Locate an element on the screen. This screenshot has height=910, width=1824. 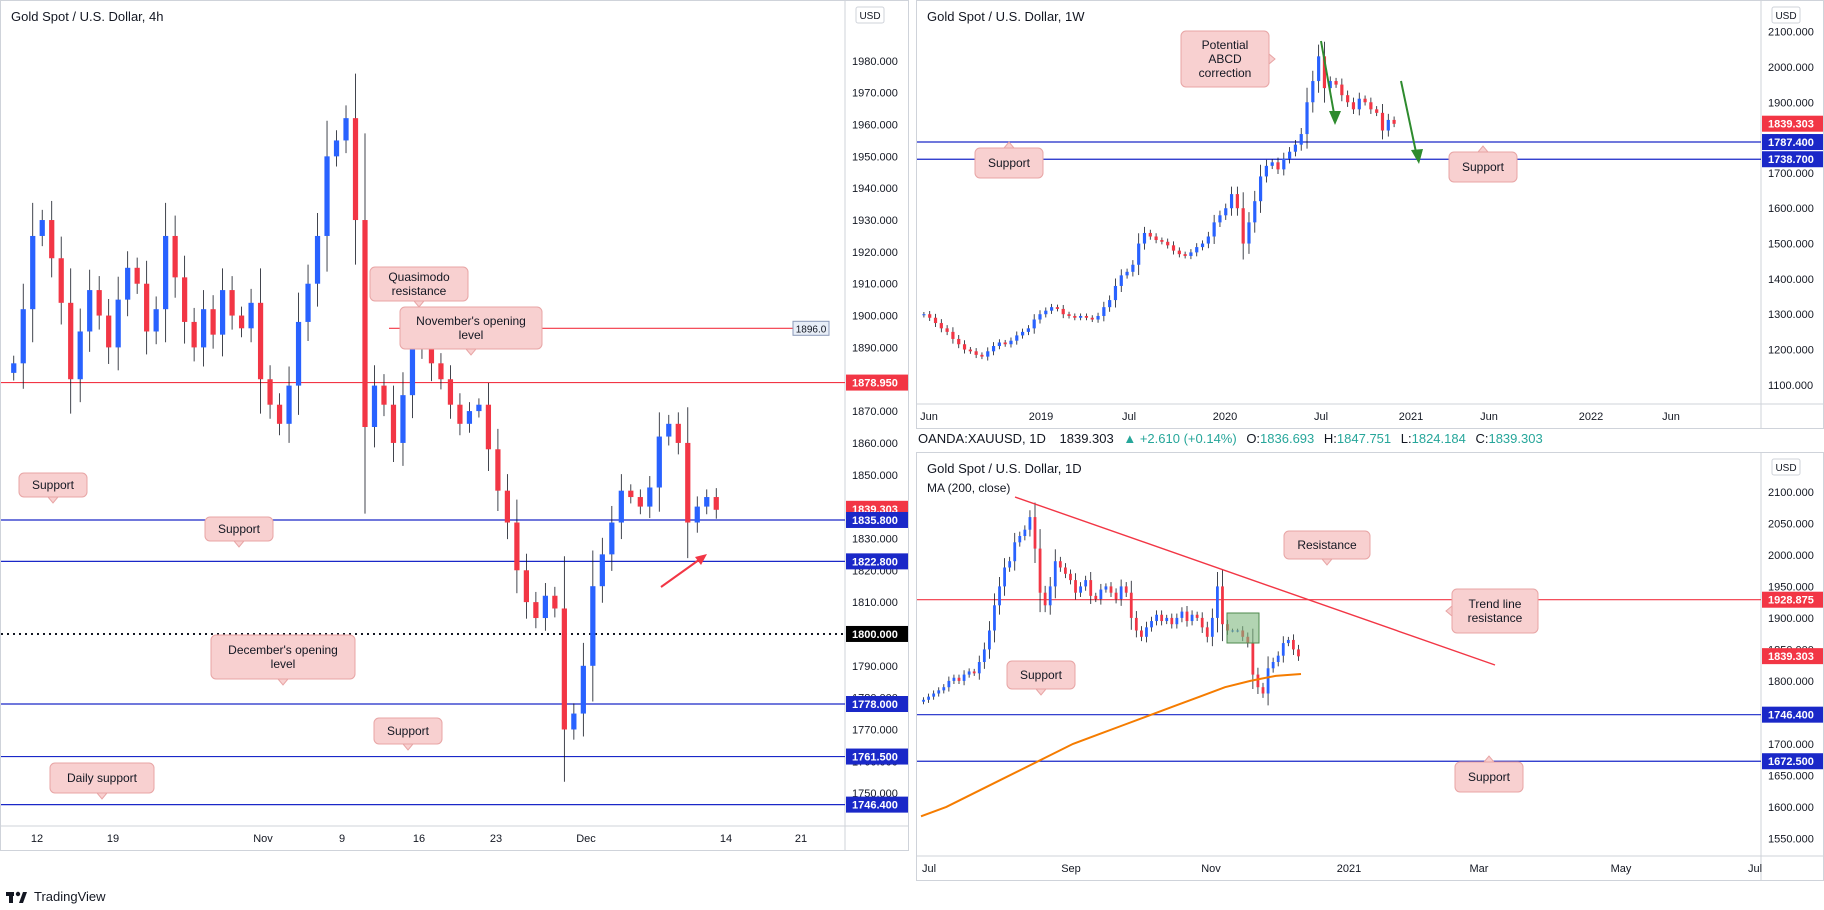
price-axis-tag-label: 1761.500 is located at coordinates (875, 758).